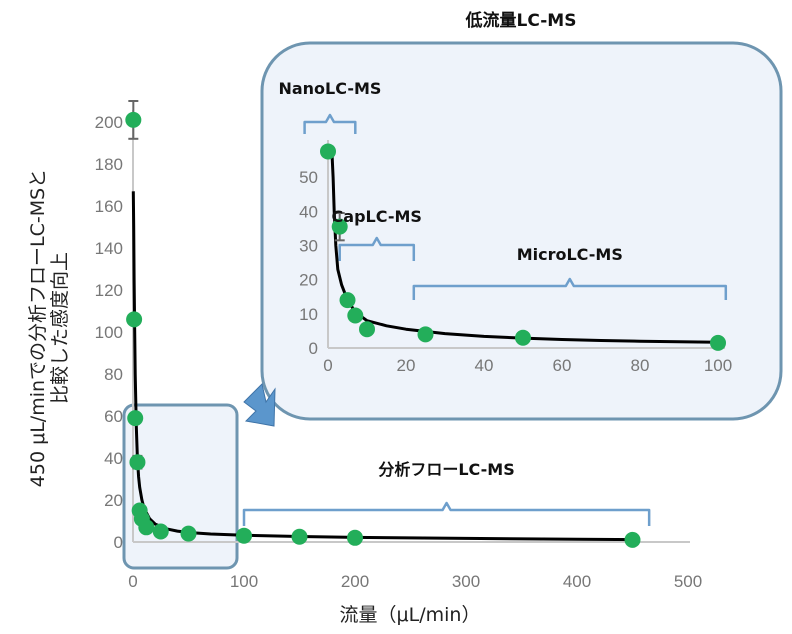  I want to click on inset-x-tick-label: 60, so click(562, 365).